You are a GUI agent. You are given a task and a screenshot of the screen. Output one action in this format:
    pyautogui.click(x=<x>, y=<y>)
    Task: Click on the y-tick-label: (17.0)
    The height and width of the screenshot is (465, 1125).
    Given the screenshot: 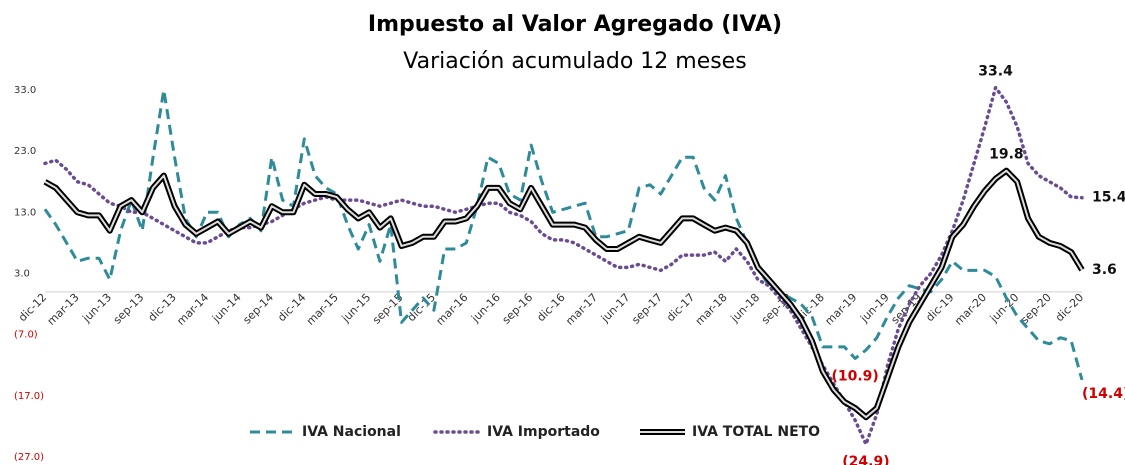 What is the action you would take?
    pyautogui.click(x=29, y=396)
    